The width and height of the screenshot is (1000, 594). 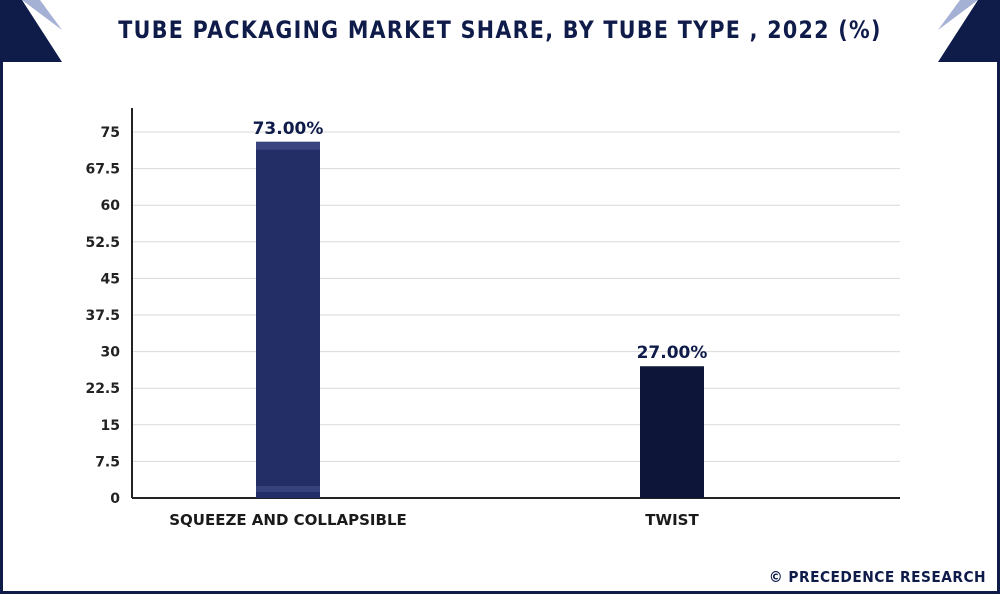 What do you see at coordinates (110, 426) in the screenshot?
I see `y-tick-label: 15` at bounding box center [110, 426].